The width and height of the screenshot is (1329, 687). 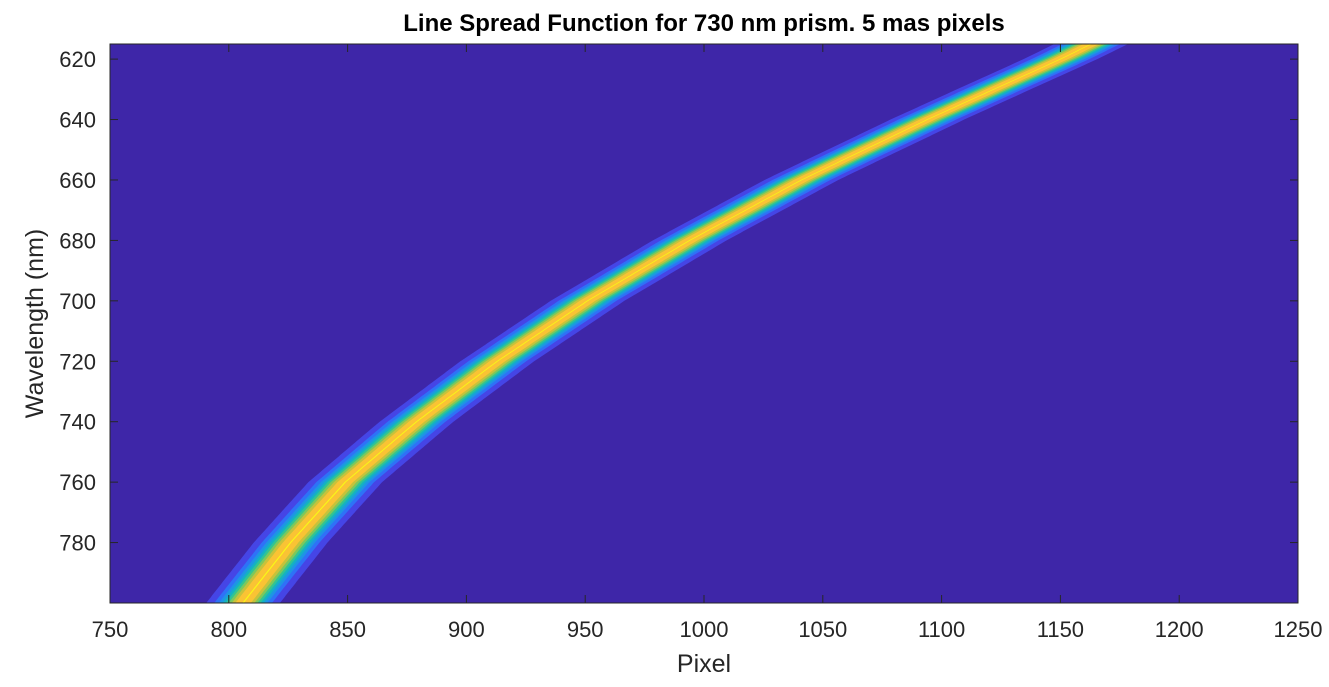 I want to click on y-tick-label: 680, so click(x=77, y=240).